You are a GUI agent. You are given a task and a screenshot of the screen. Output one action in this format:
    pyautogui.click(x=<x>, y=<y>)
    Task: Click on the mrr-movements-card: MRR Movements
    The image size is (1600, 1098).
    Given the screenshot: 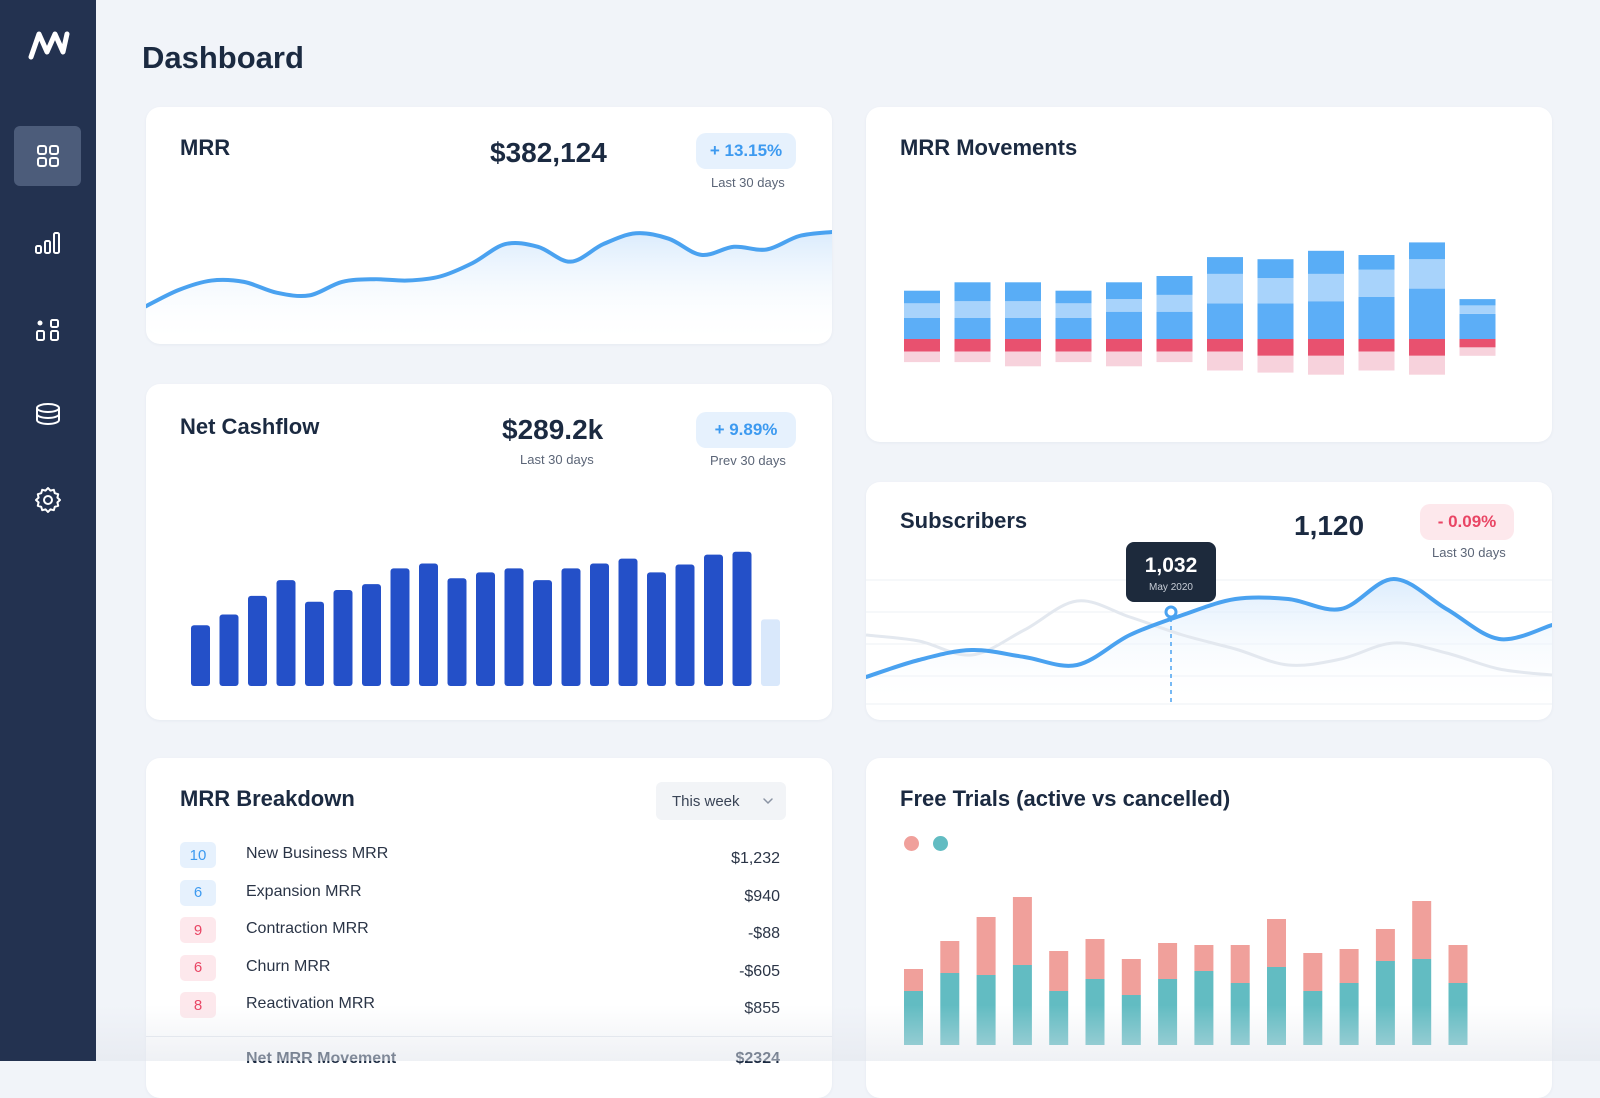 What is the action you would take?
    pyautogui.click(x=1209, y=274)
    